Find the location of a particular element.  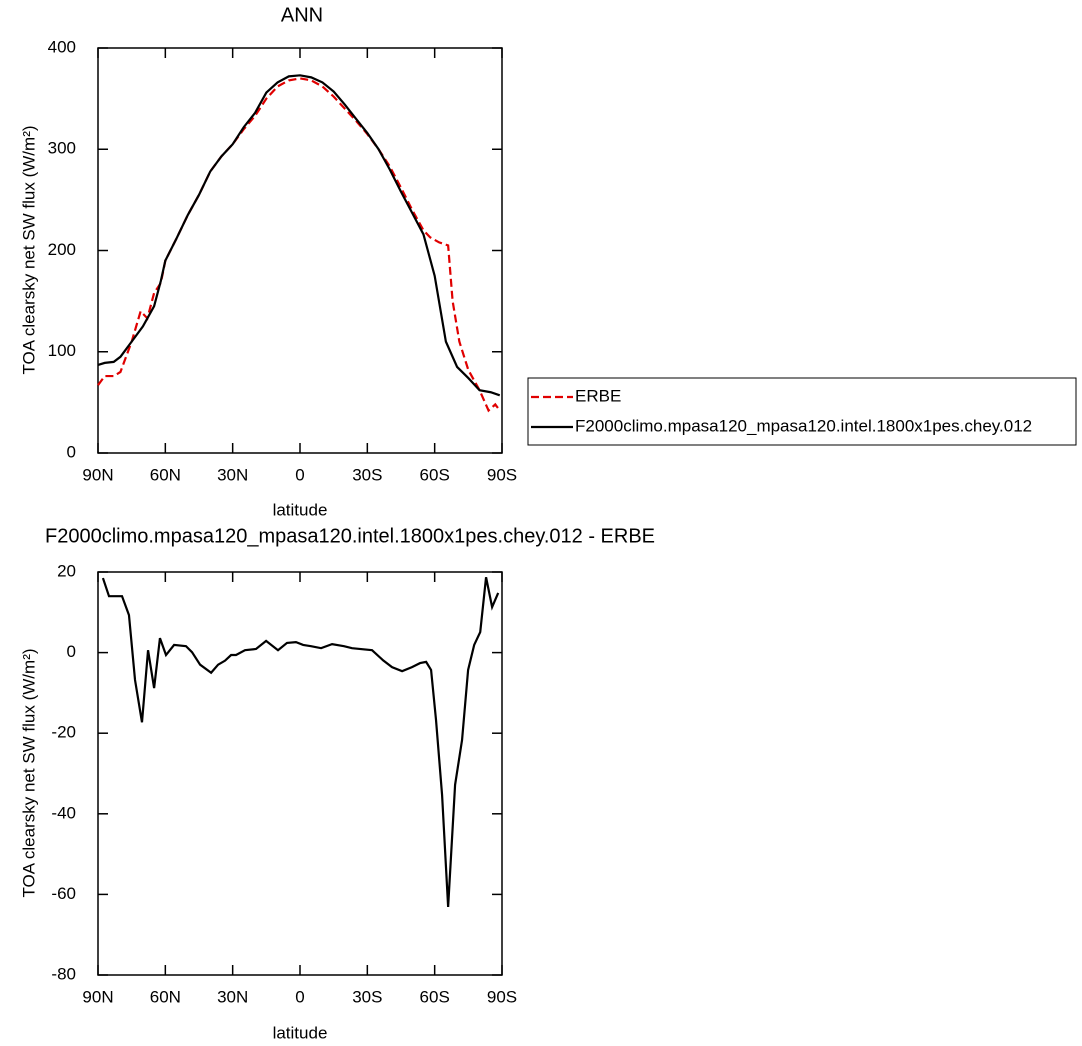

legend-label: ERBE is located at coordinates (598, 395).